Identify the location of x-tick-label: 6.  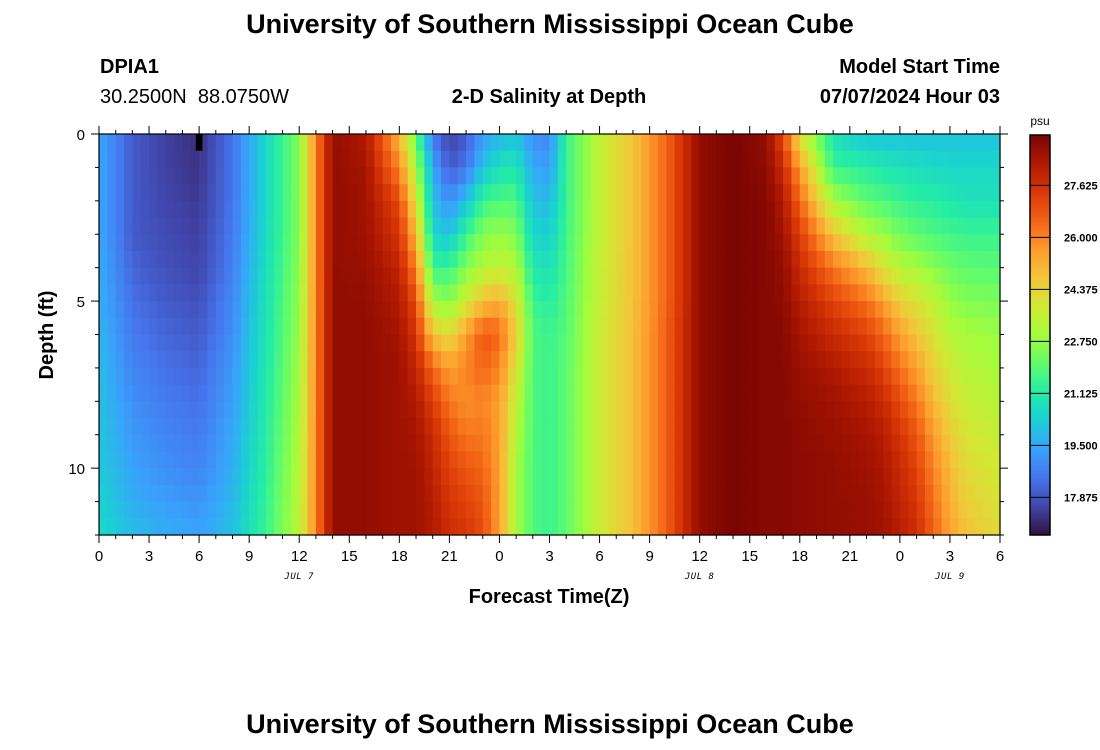
(1000, 556).